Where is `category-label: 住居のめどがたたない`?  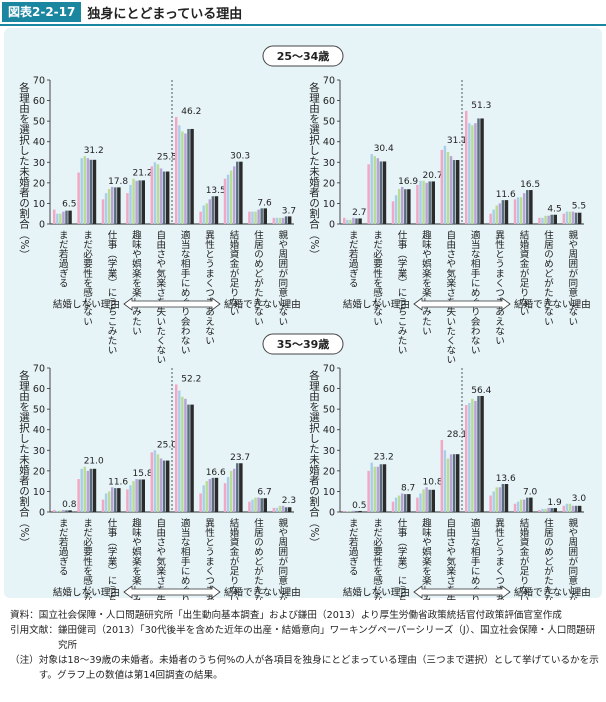 category-label: 住居のめどがたたない is located at coordinates (548, 558).